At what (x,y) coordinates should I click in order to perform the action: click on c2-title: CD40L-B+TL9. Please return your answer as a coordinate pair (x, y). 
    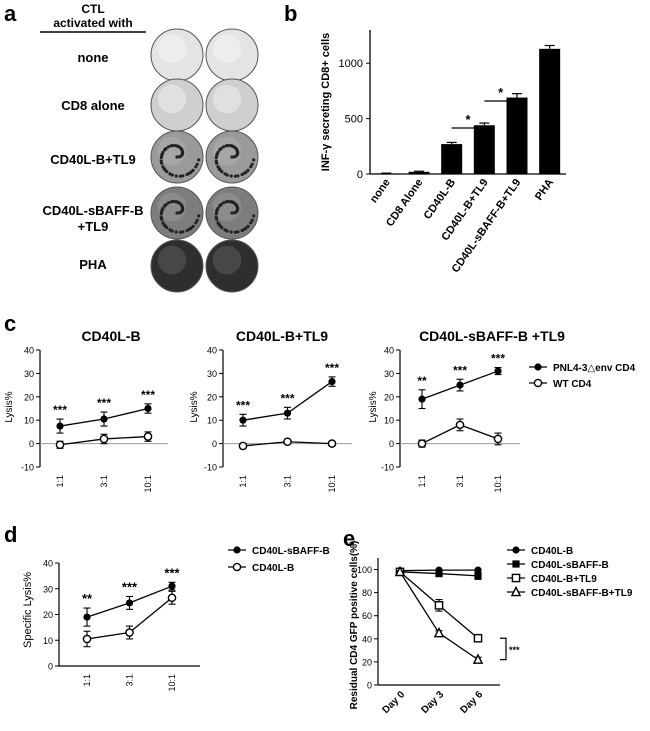
    Looking at the image, I should click on (282, 336).